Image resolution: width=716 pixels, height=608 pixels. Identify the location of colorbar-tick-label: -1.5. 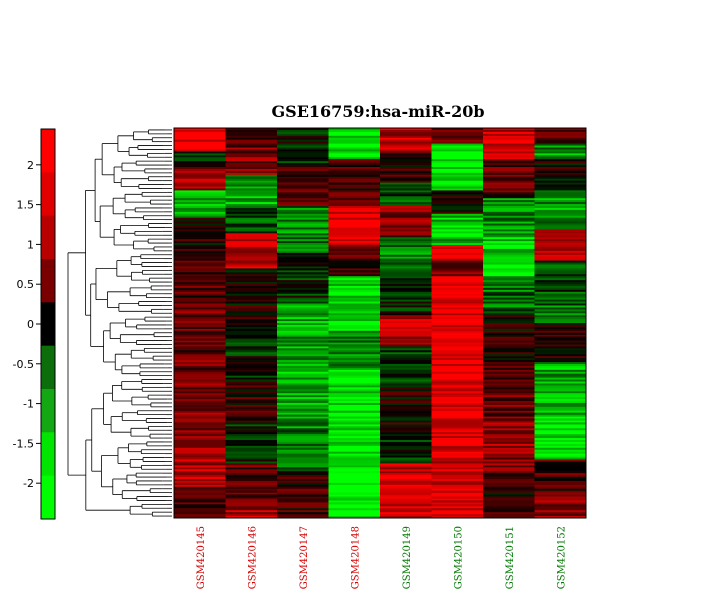
(23, 443).